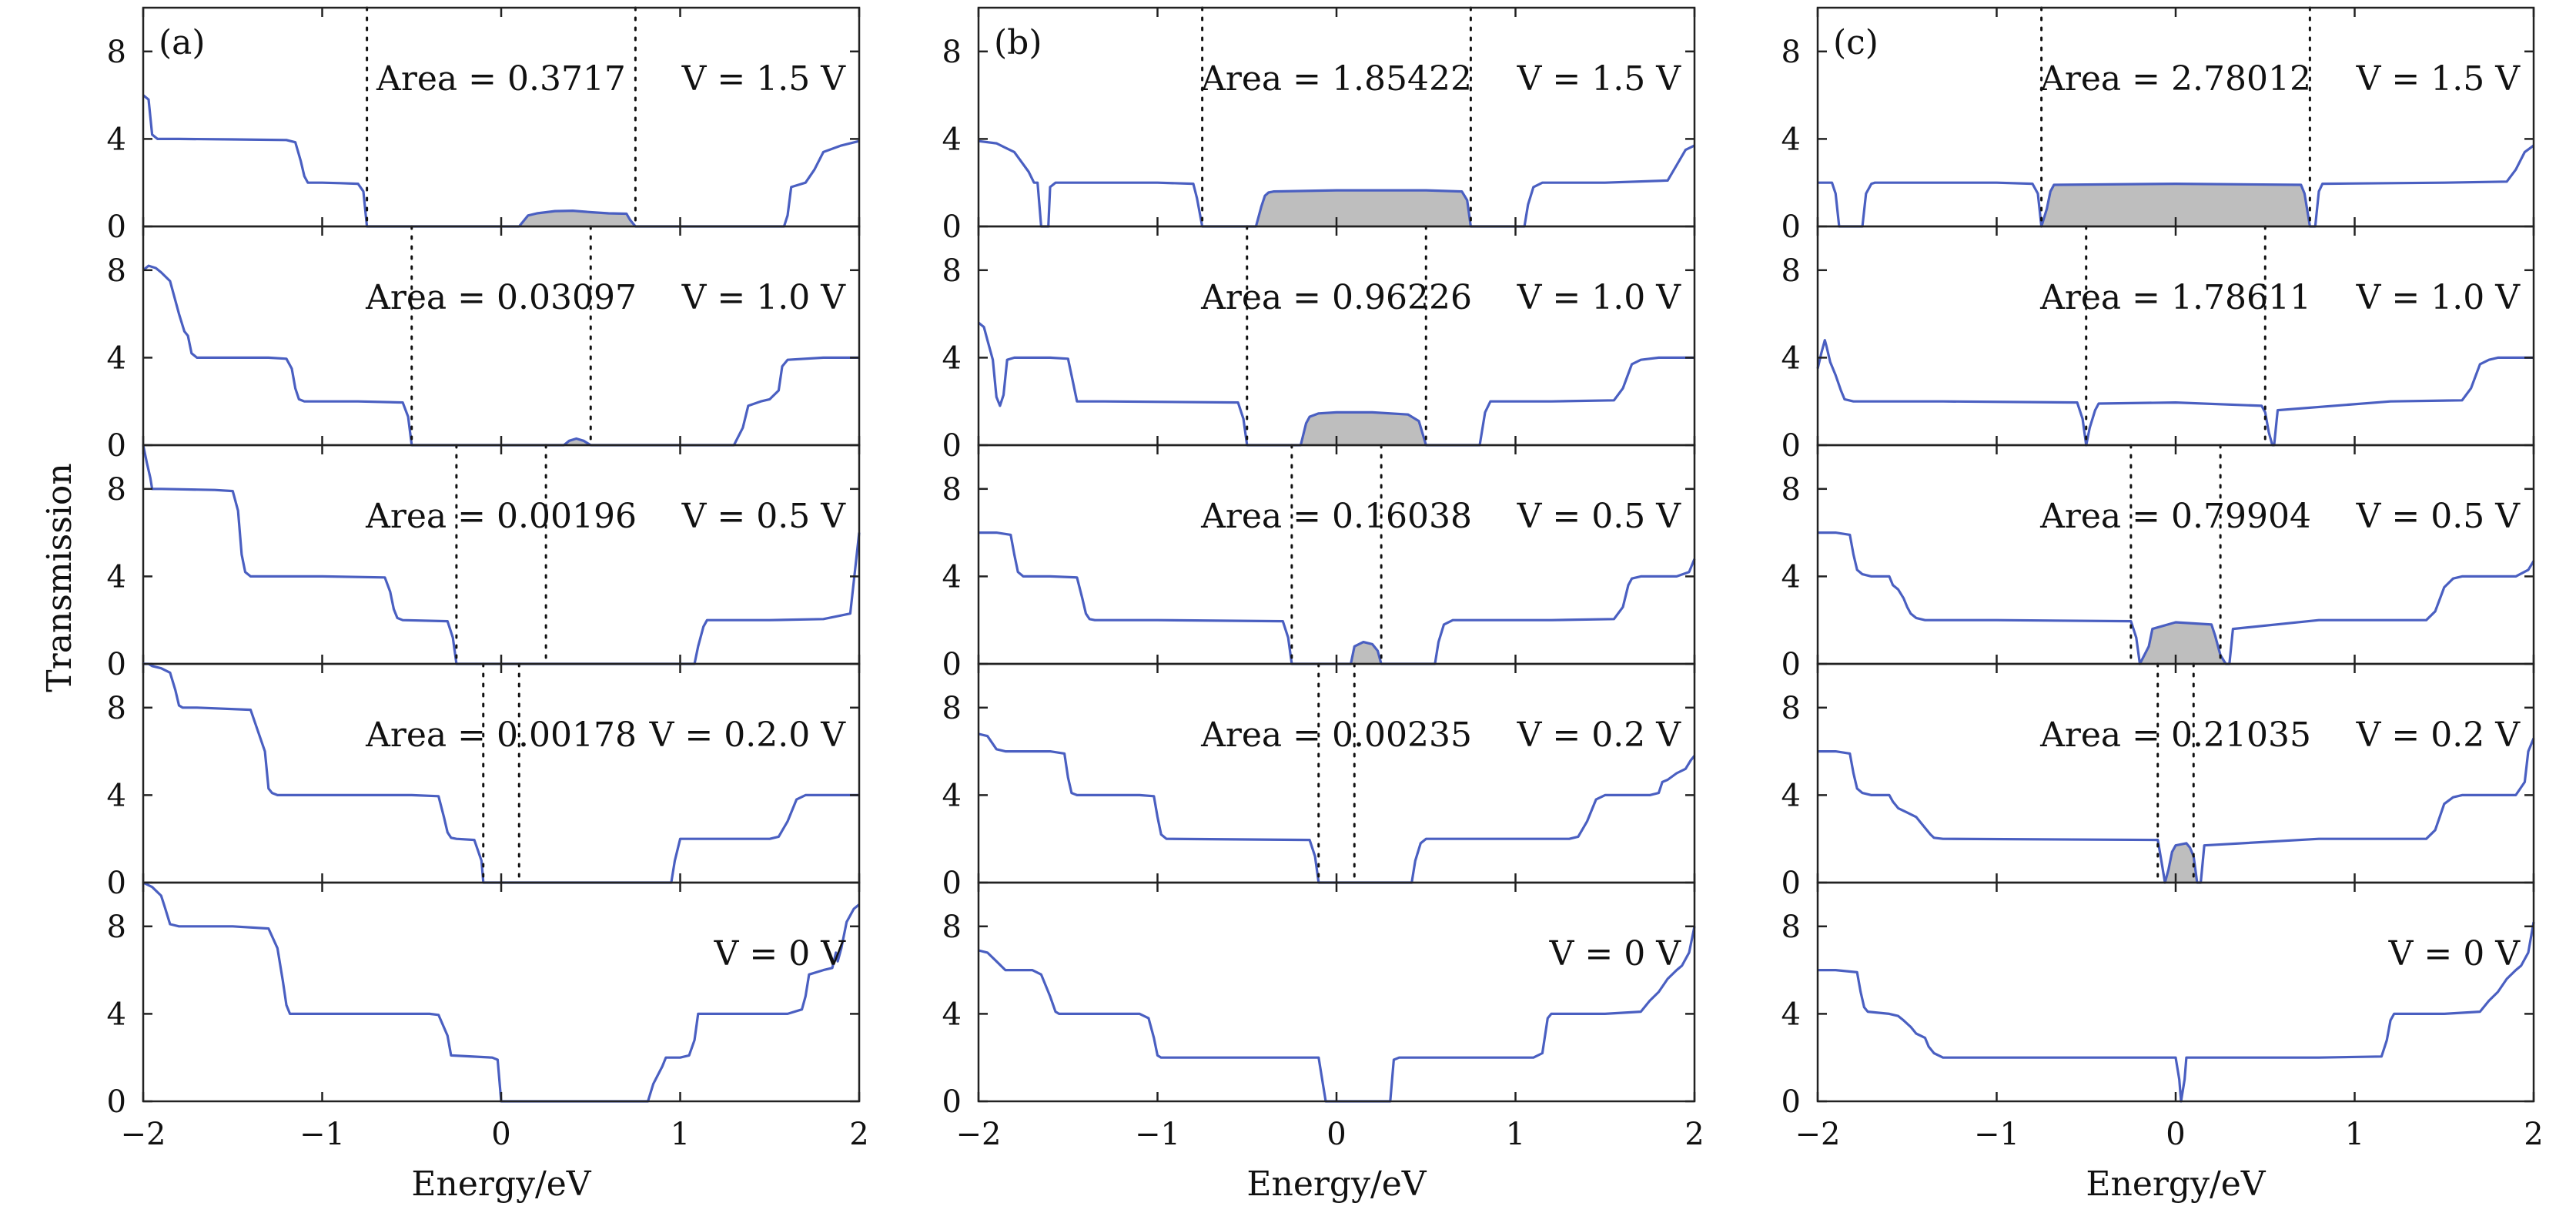 The height and width of the screenshot is (1213, 2576). What do you see at coordinates (2175, 735) in the screenshot?
I see `area-label: Area = 0.21035` at bounding box center [2175, 735].